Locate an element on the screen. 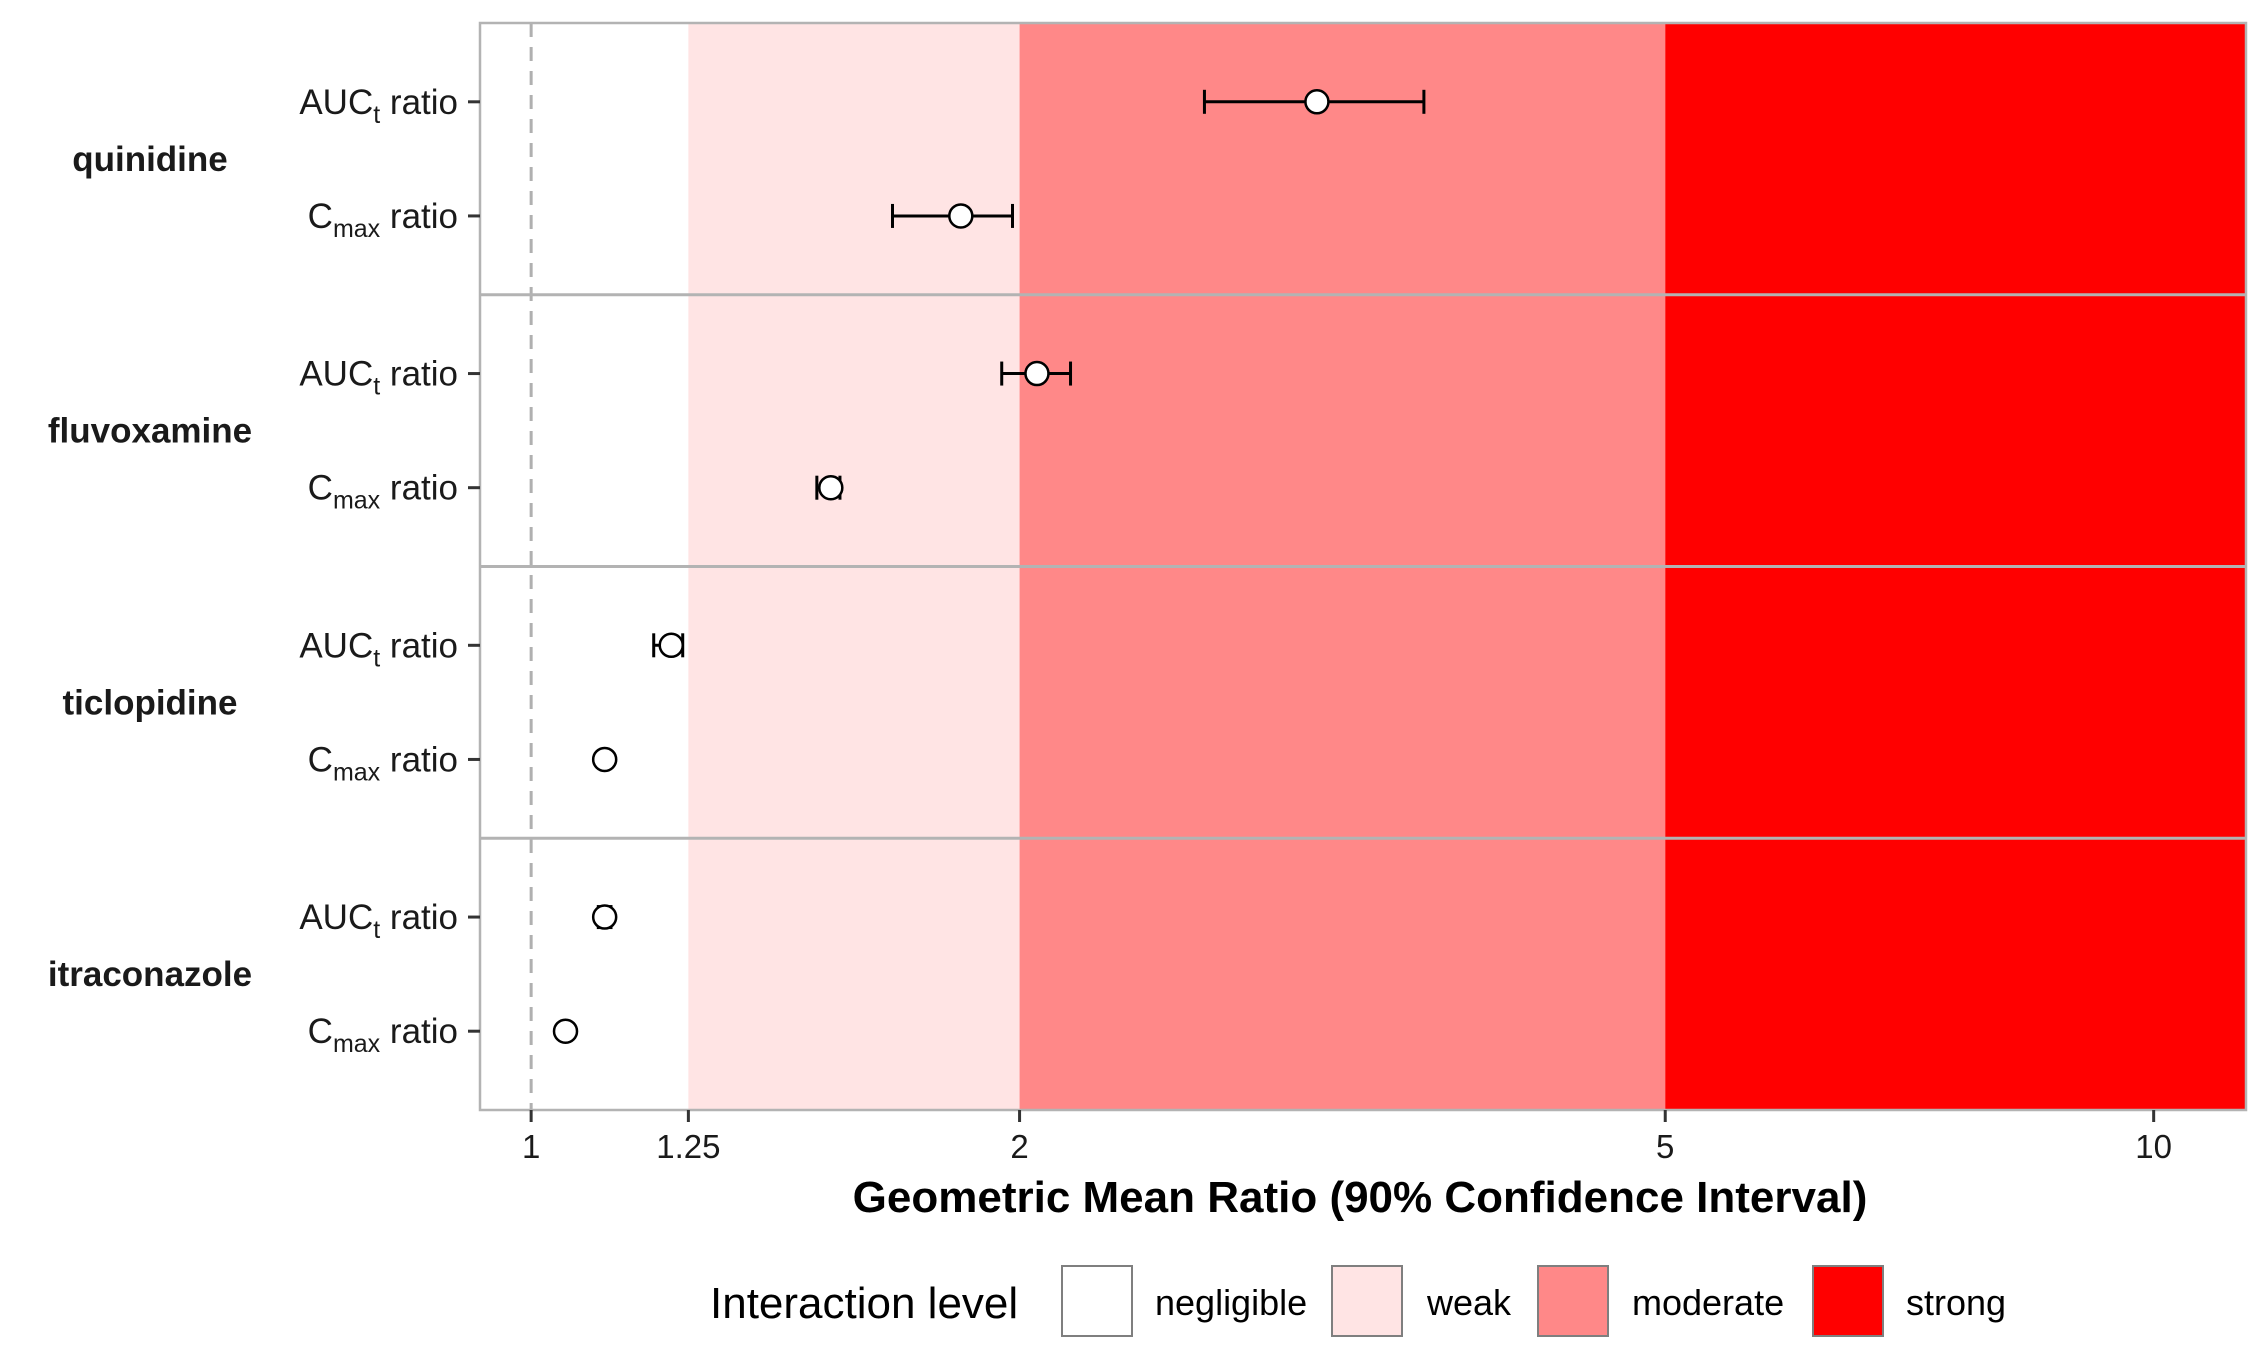 This screenshot has height=1354, width=2257. group-label-fluvoxamine: fluvoxamine is located at coordinates (150, 431).